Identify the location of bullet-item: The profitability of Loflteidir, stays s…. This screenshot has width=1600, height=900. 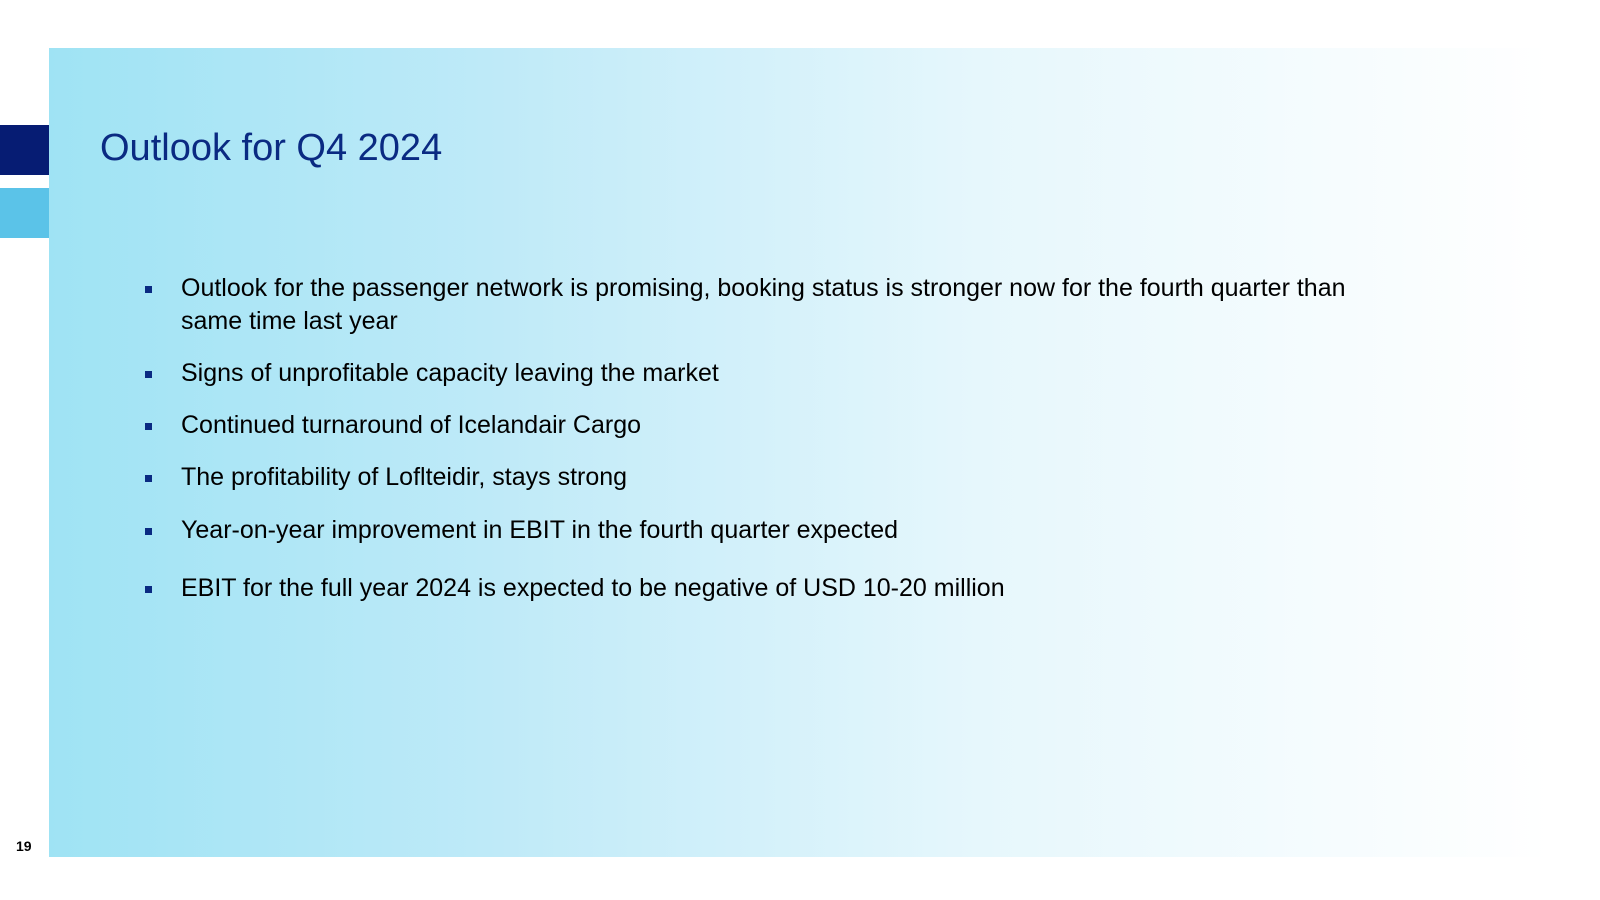
(771, 477).